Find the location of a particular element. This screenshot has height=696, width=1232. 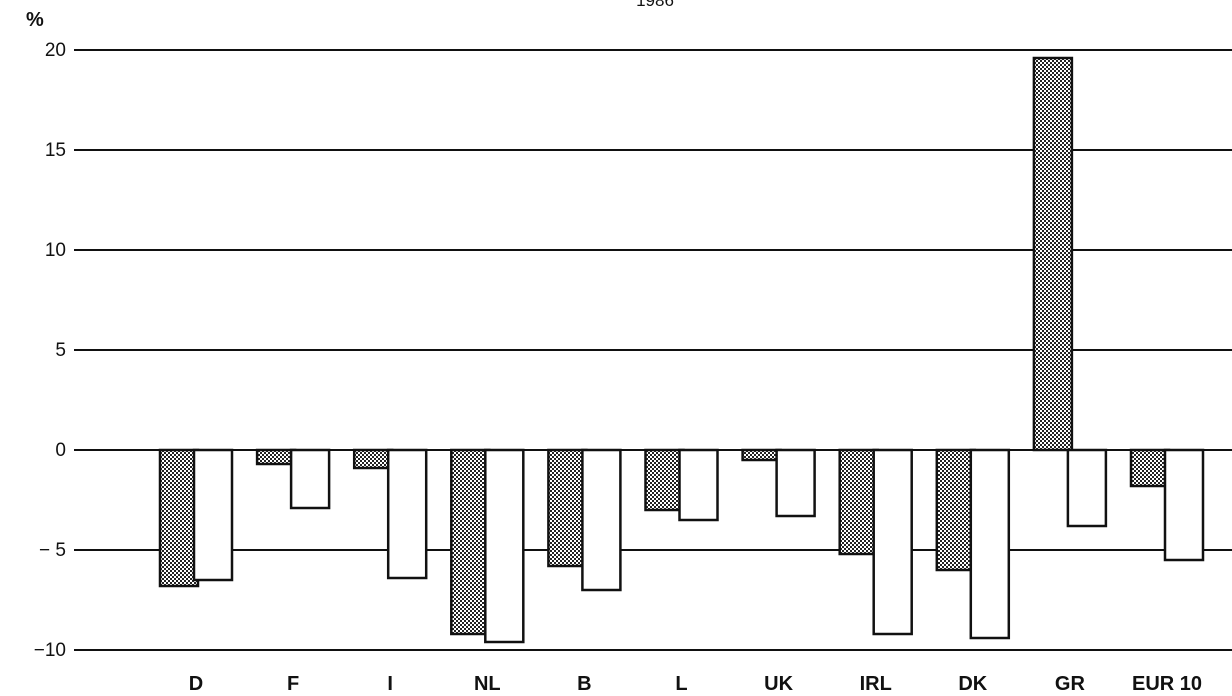

category-label: L is located at coordinates (681, 684).